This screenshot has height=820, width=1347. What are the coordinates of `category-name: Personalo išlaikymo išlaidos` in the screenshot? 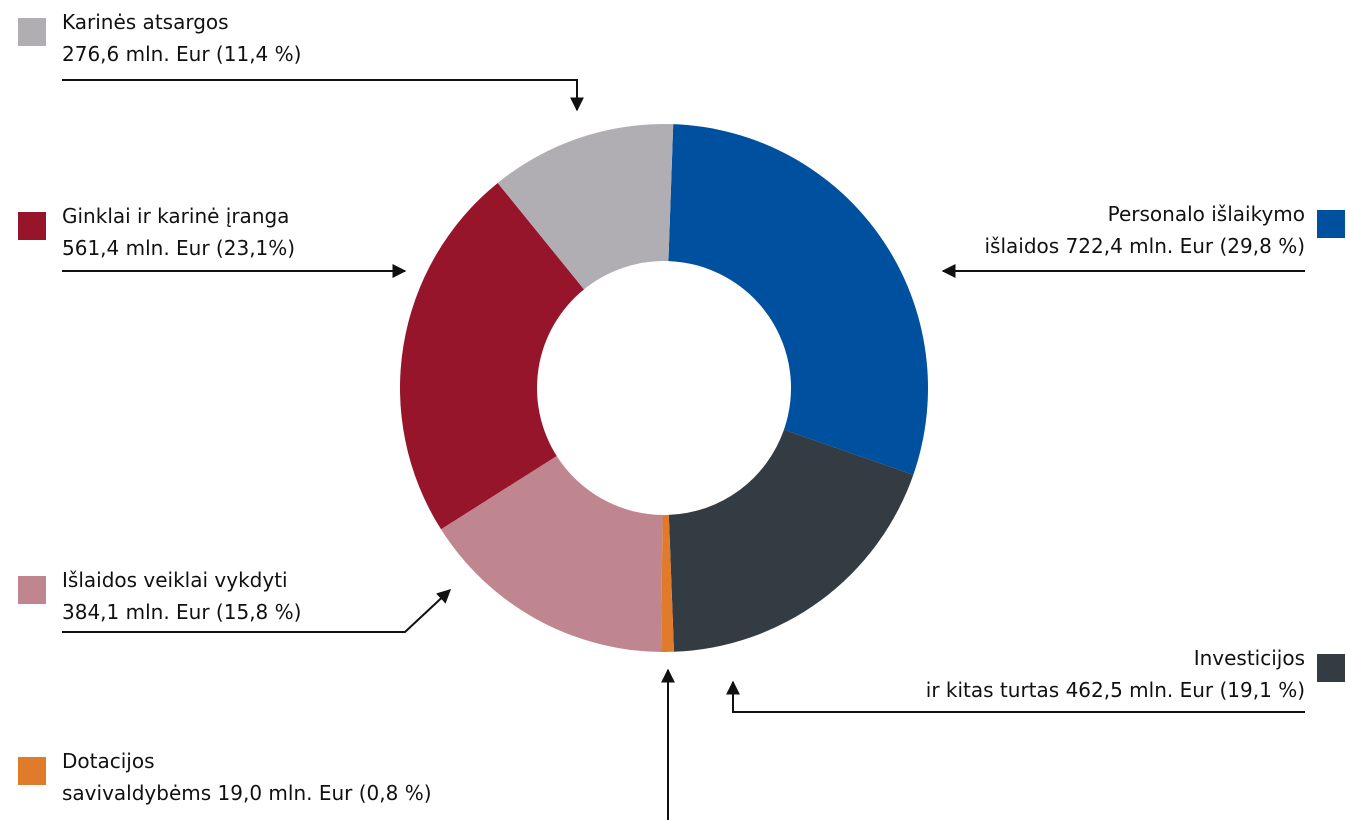 It's located at (1145, 230).